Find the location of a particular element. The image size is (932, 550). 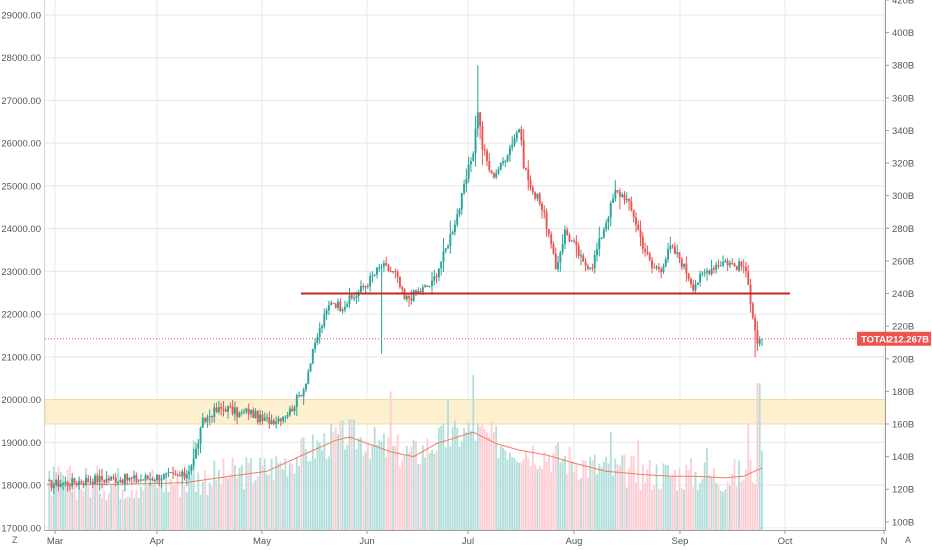

timezone-corner-label: Z is located at coordinates (15, 540).